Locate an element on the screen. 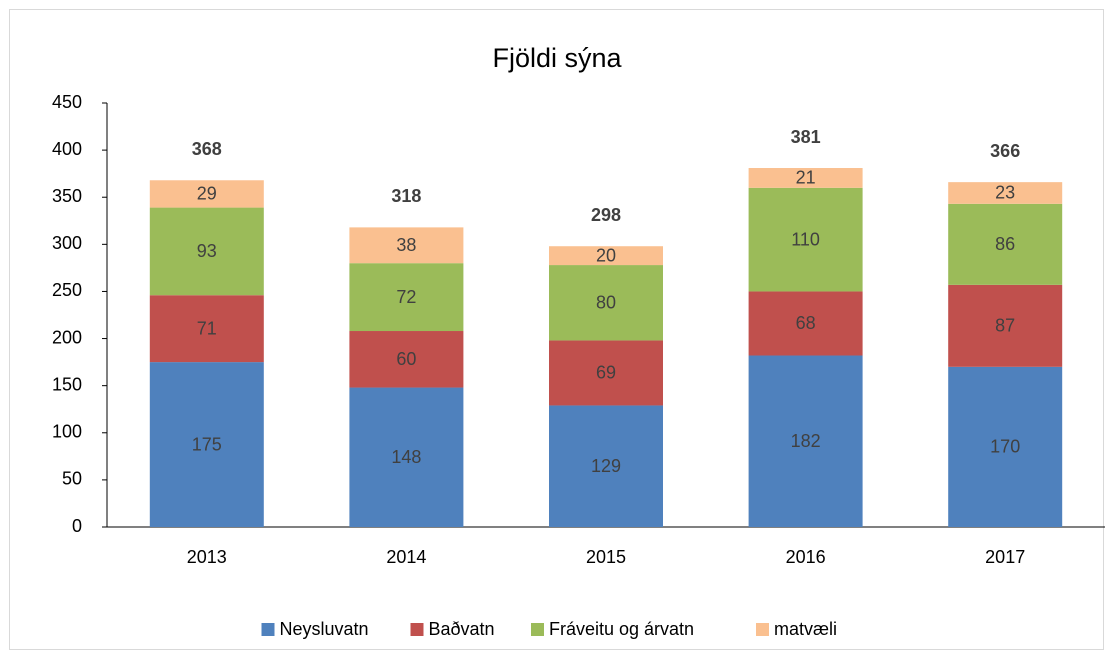  y-tick-label: 200 is located at coordinates (67, 337).